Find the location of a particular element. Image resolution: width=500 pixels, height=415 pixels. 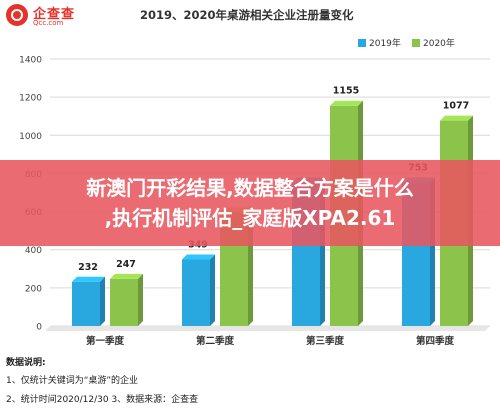

x-tick-label: 第二季度 is located at coordinates (215, 341).